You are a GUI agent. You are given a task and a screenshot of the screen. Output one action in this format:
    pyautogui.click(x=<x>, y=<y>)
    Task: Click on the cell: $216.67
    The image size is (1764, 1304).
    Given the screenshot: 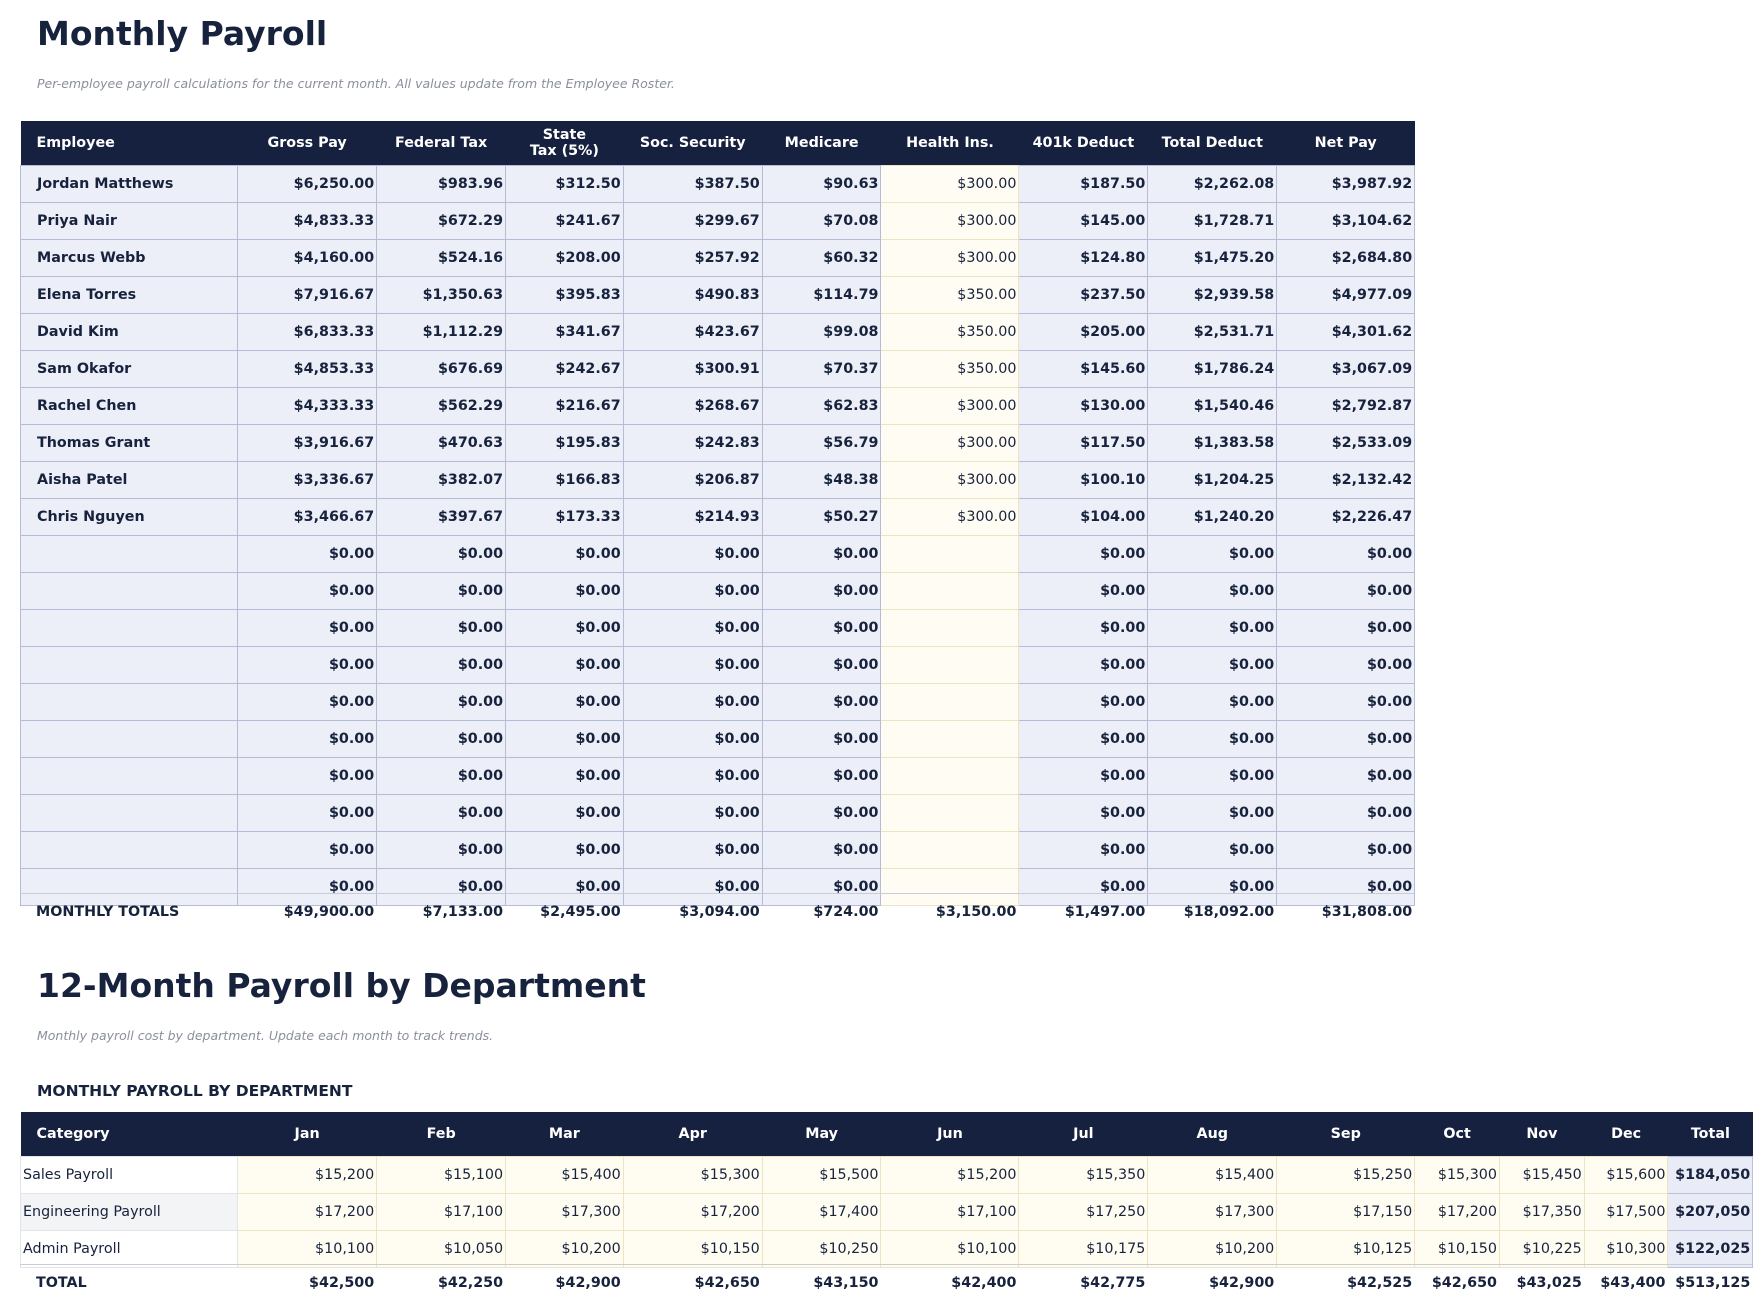 What is the action you would take?
    pyautogui.click(x=564, y=406)
    